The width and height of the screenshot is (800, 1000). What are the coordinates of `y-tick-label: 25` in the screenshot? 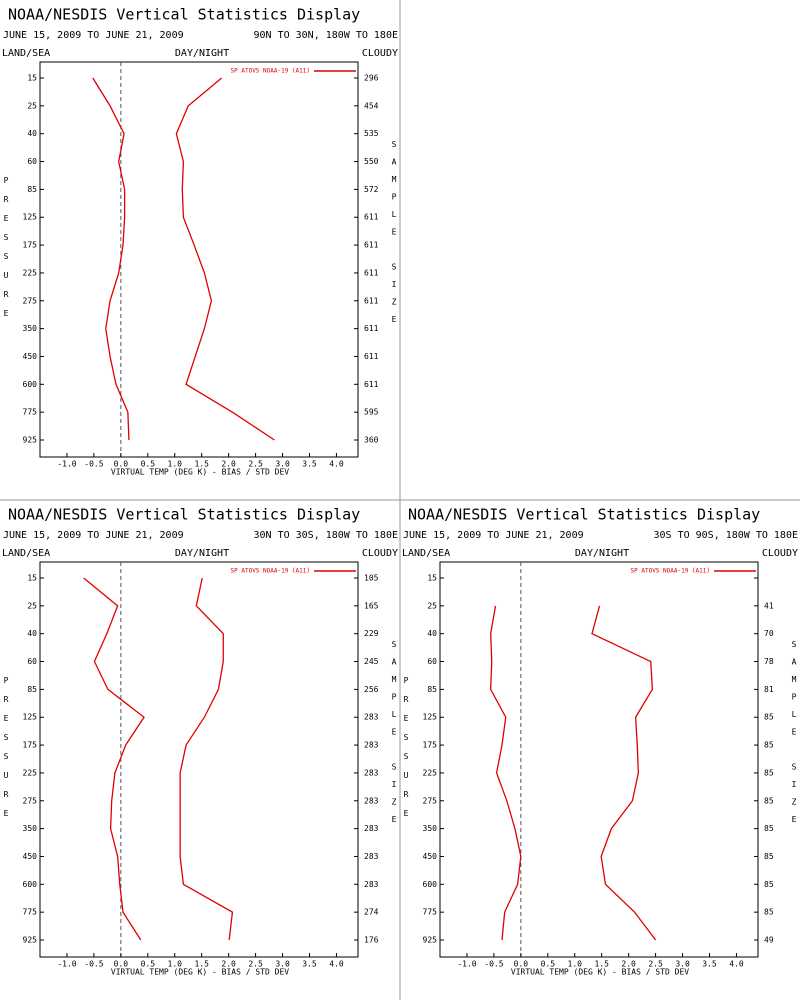 It's located at (432, 605).